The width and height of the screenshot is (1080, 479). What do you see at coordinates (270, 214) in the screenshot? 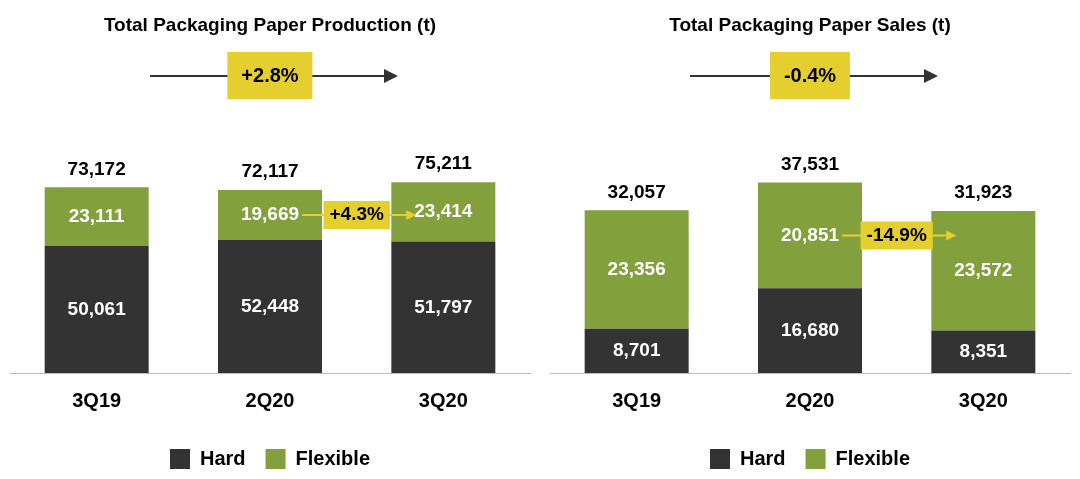
I see `data-label: 19,669` at bounding box center [270, 214].